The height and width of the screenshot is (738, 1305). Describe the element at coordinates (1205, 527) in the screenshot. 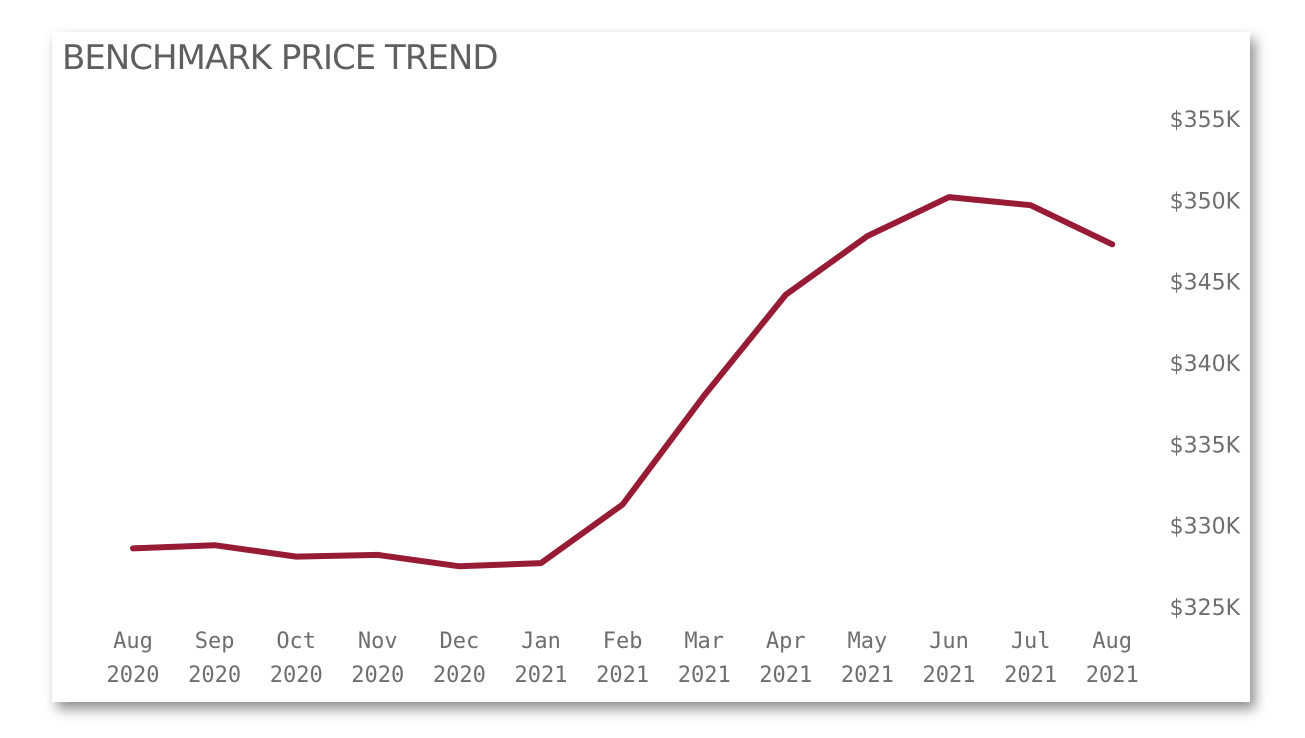

I see `y-tick-label: $330K` at that location.